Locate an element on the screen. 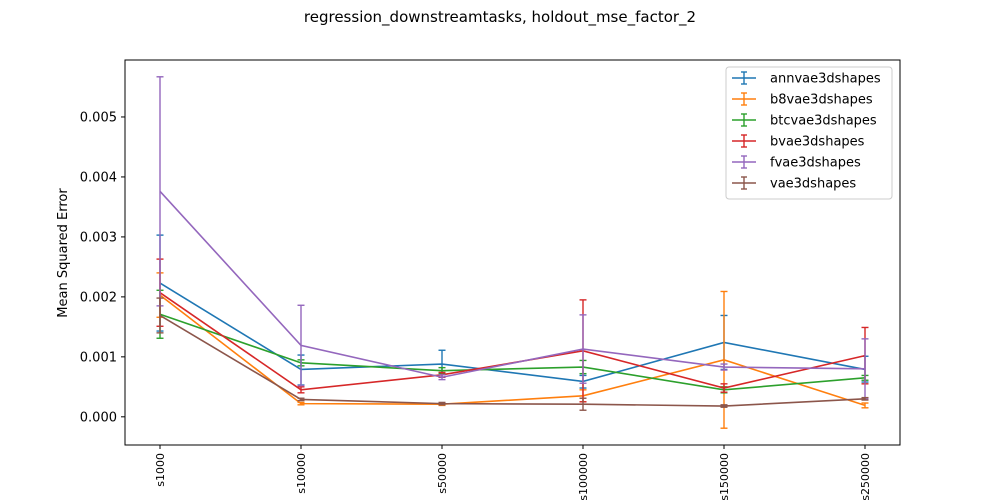 Image resolution: width=1000 pixels, height=500 pixels. legend-label: b8vae3dshapes is located at coordinates (821, 100).